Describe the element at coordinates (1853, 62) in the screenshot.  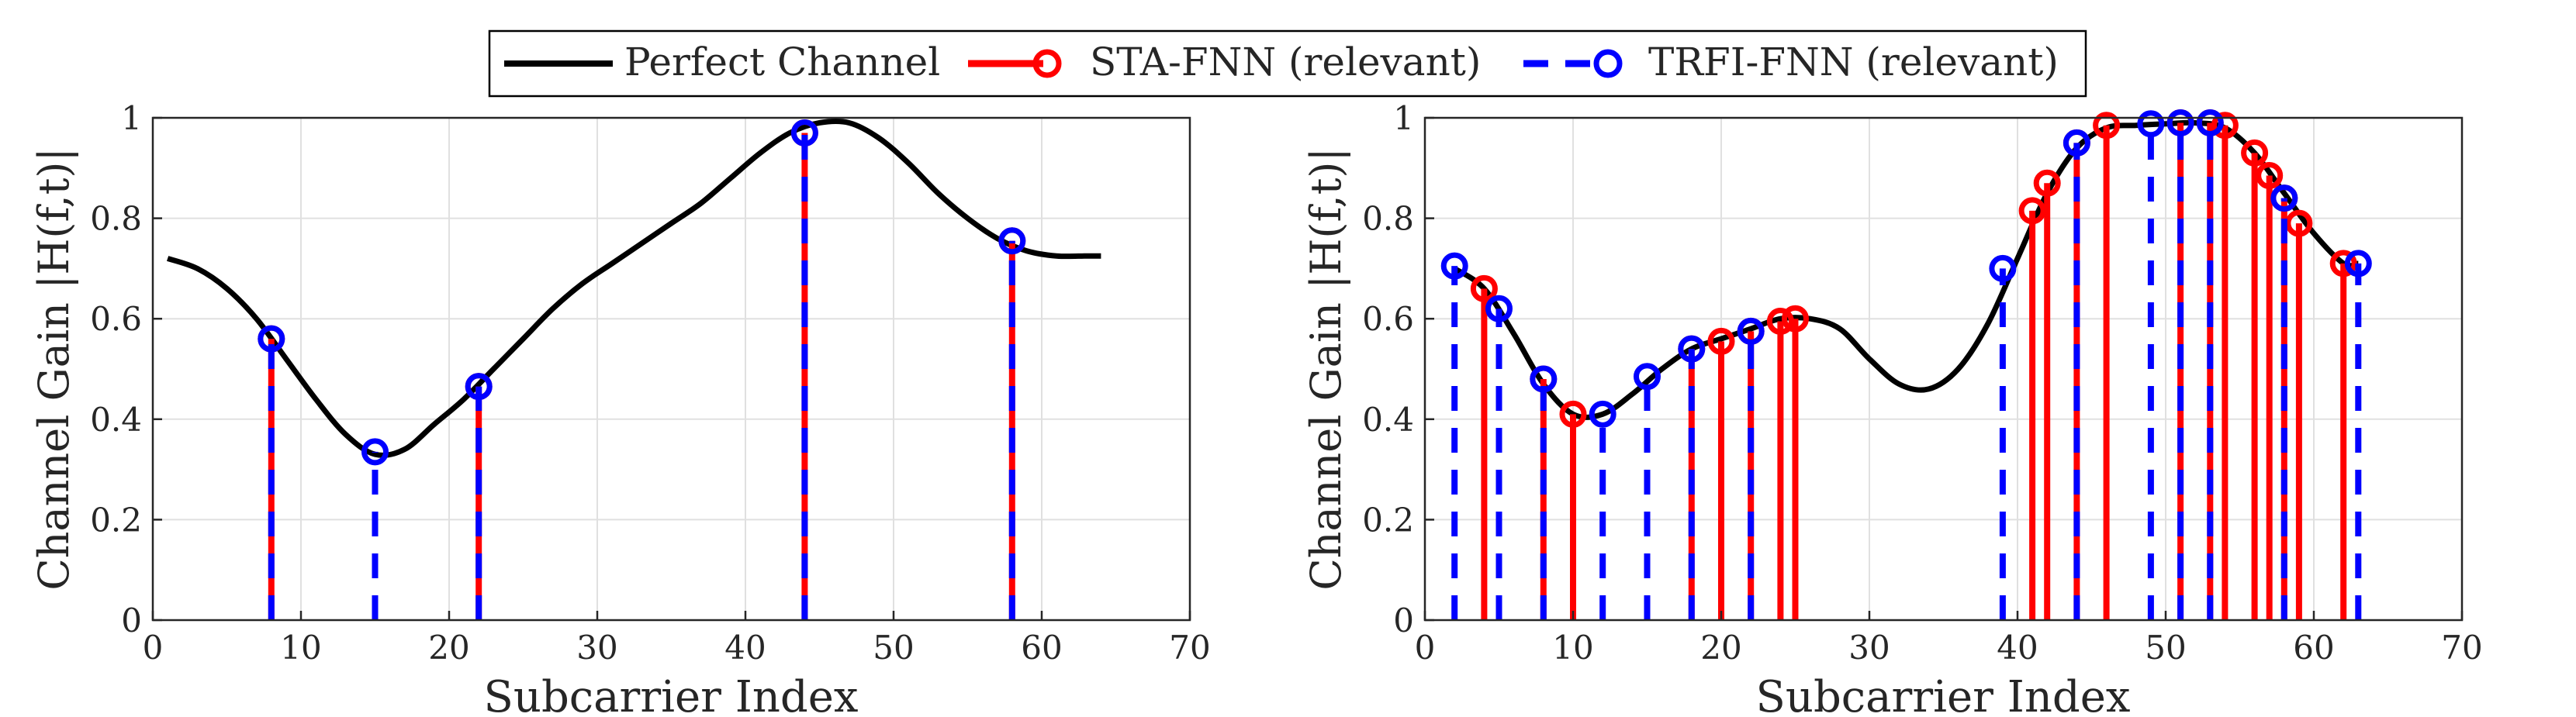
I see `legend-label-trfi-fnn: TRFI-FNN (relevant)` at that location.